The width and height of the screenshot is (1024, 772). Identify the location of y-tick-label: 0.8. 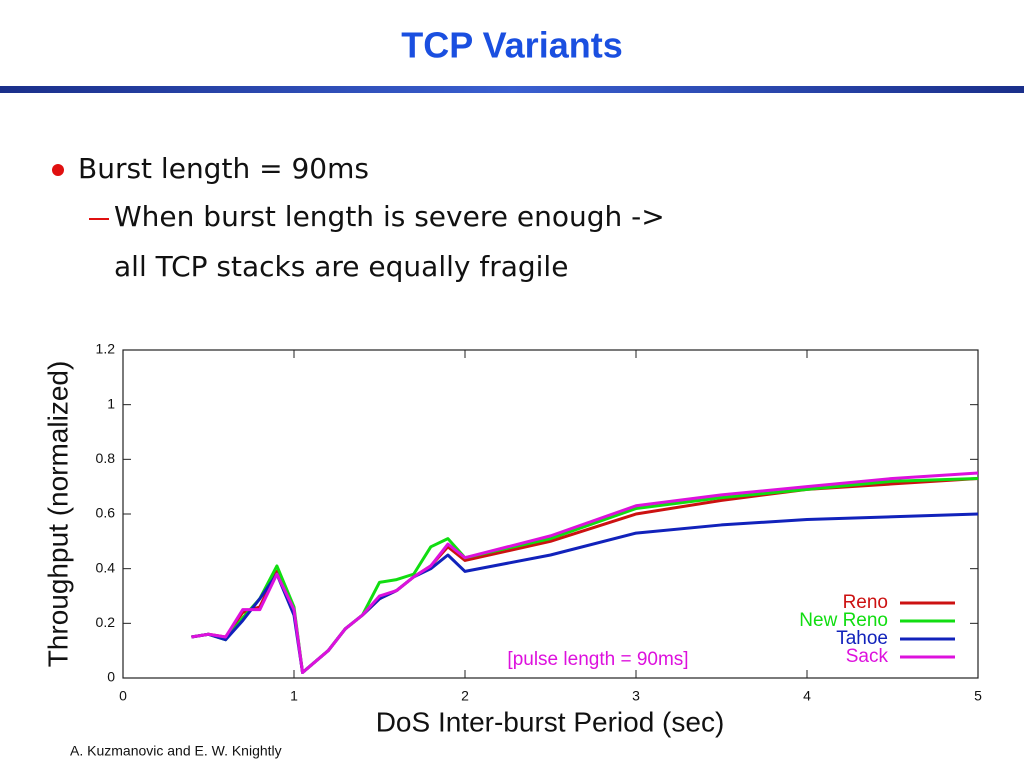
(106, 458).